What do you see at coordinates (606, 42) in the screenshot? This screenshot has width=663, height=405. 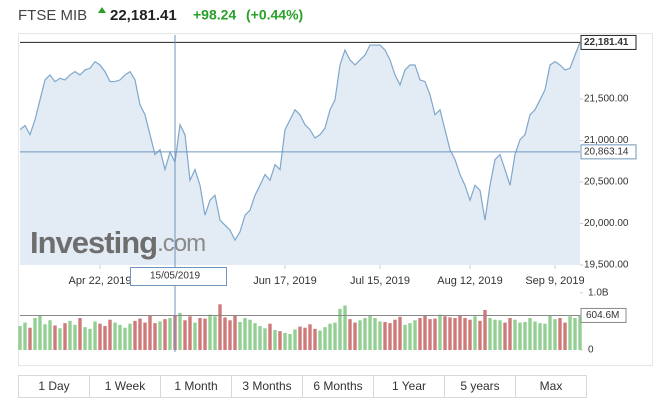 I see `last-price-label: 22,181.41` at bounding box center [606, 42].